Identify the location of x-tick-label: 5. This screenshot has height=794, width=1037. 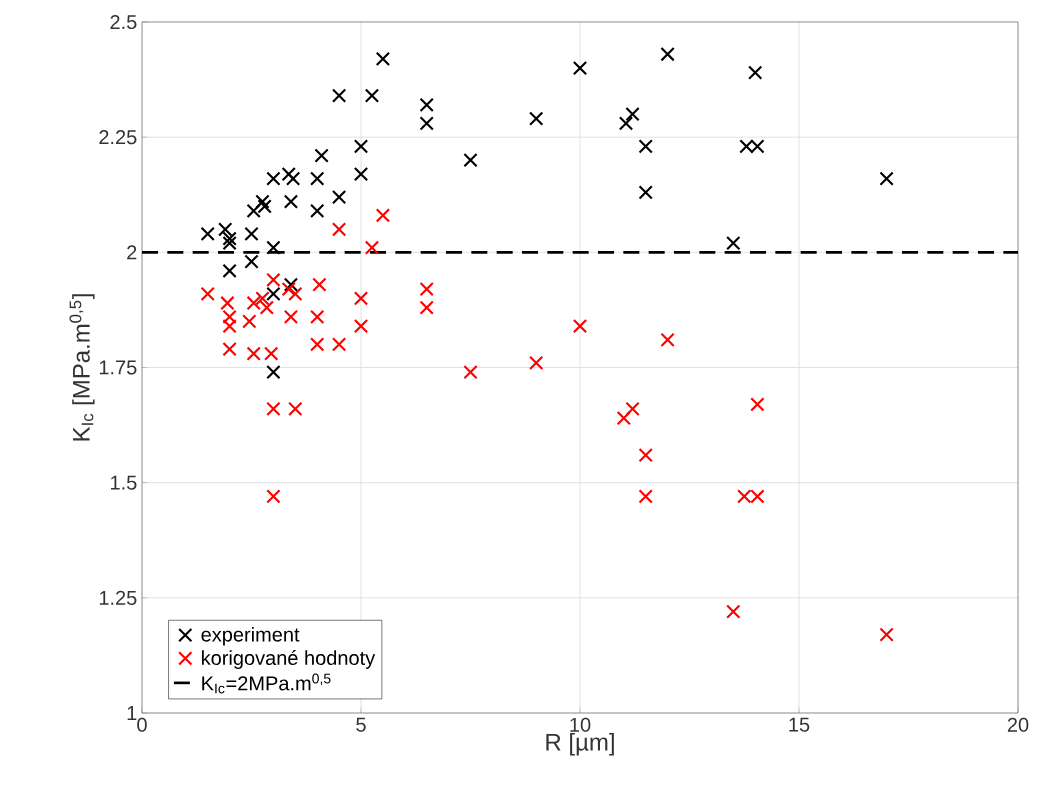
(361, 724).